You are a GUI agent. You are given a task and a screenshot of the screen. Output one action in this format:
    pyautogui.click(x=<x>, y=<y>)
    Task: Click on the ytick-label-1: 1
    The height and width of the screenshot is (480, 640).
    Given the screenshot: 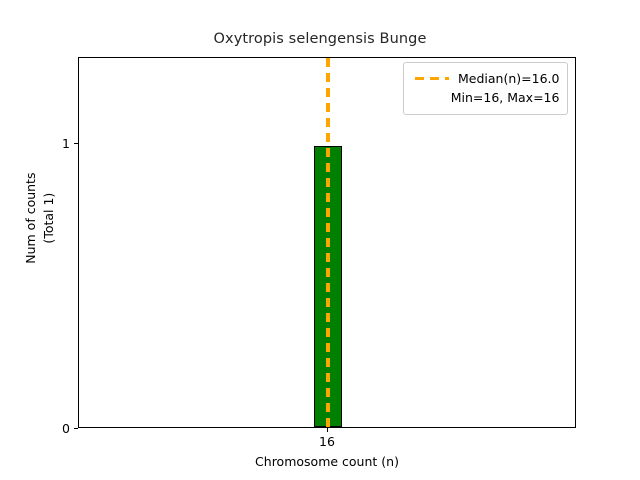 What is the action you would take?
    pyautogui.click(x=66, y=143)
    